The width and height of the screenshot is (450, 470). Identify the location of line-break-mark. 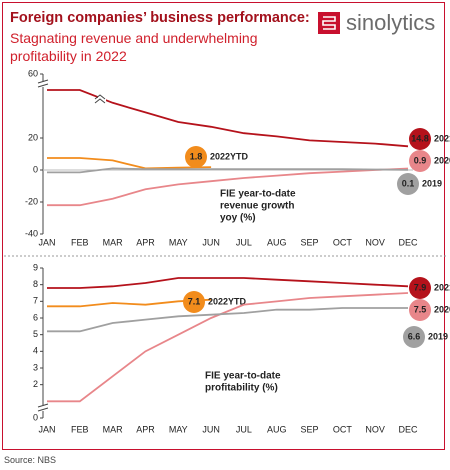
(100, 99).